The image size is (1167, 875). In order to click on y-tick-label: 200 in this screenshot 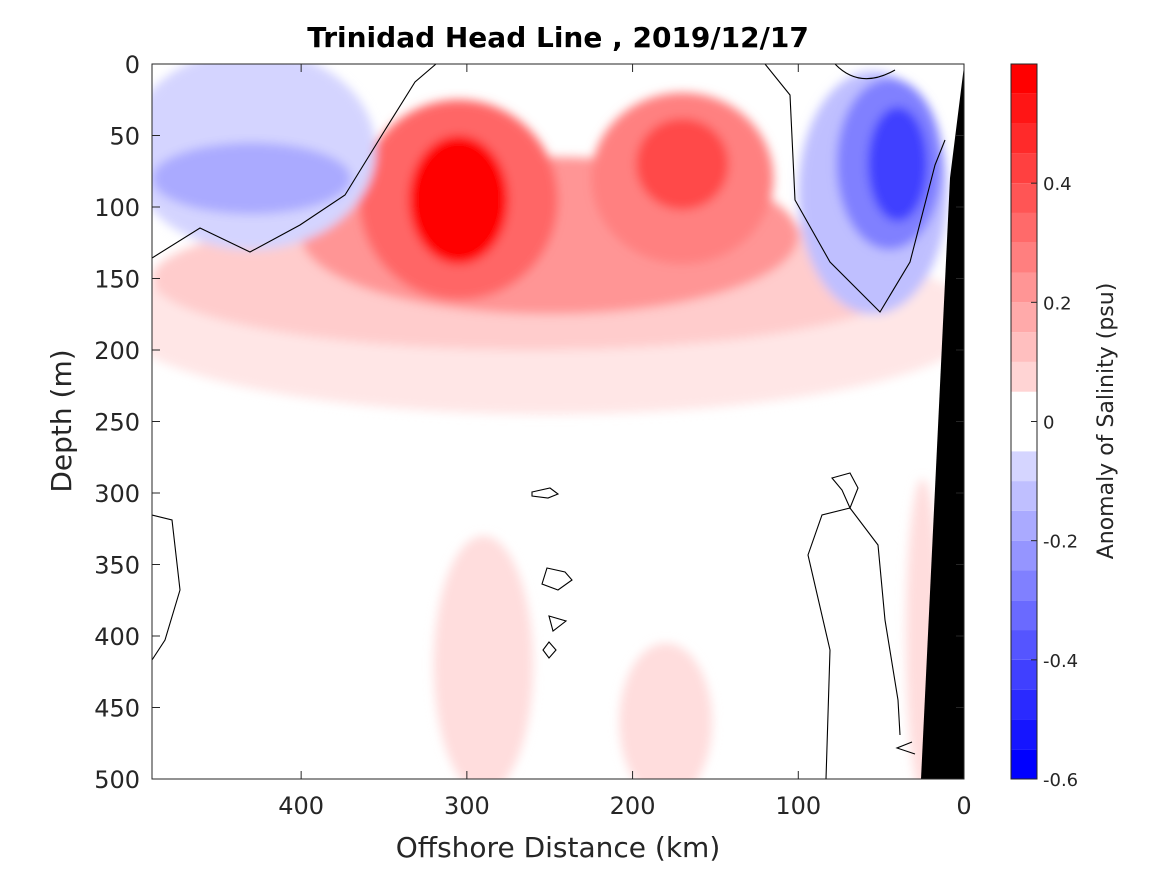, I will do `click(117, 351)`.